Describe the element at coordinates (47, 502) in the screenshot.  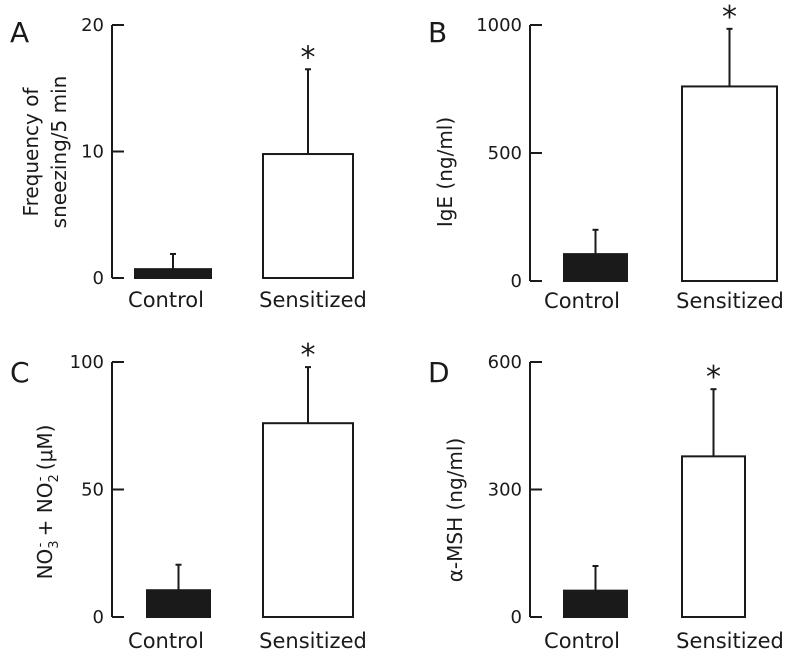
I see `y-axis-label: NO3- + NO2- (μM)` at that location.